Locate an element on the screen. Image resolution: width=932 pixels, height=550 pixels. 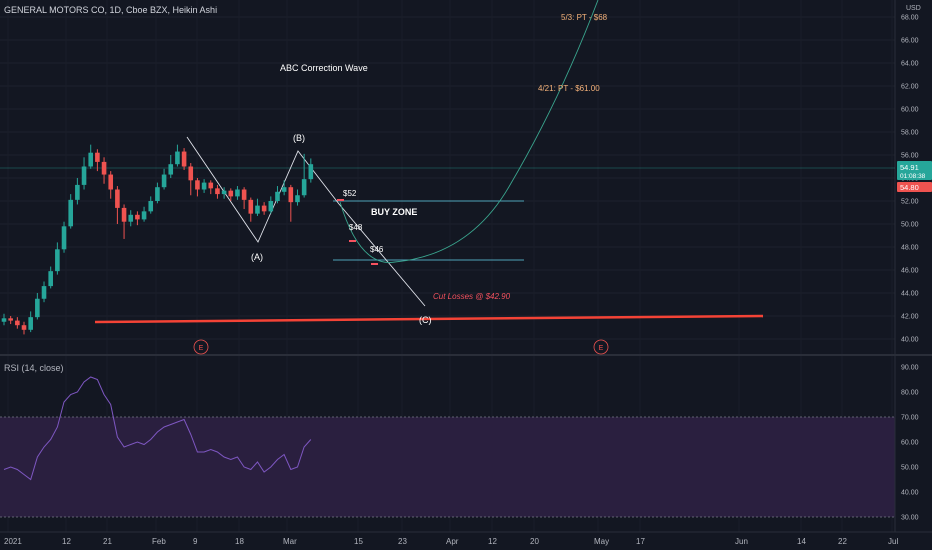
level-48-label: $48 is located at coordinates (356, 227).